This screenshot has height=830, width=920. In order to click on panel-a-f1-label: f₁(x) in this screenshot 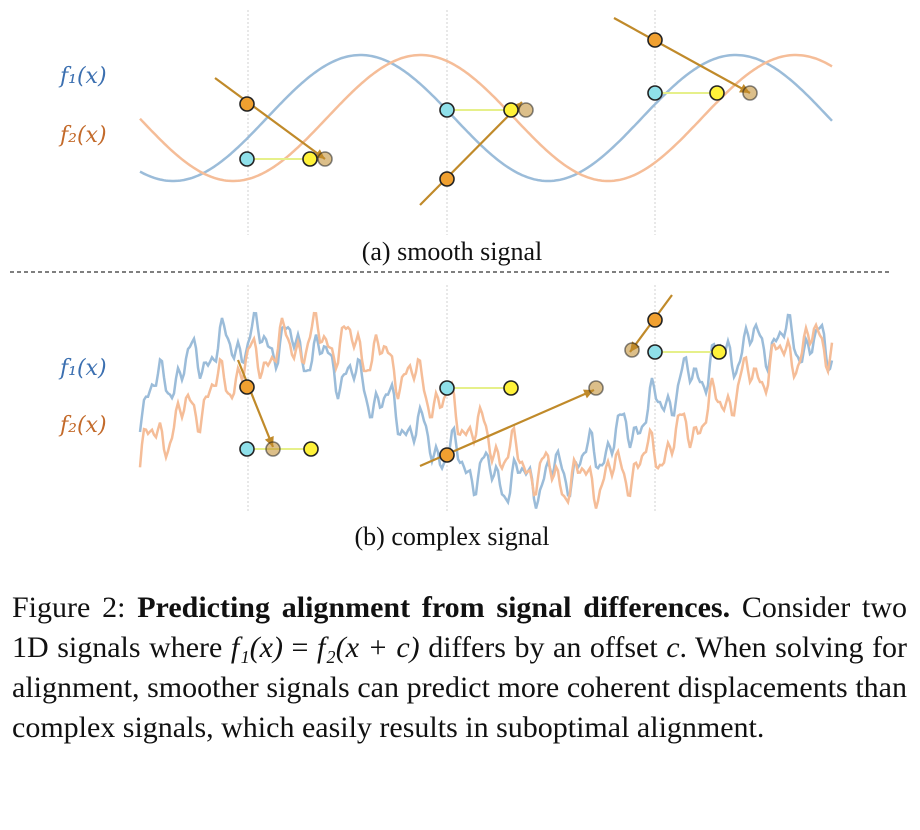, I will do `click(82, 76)`.